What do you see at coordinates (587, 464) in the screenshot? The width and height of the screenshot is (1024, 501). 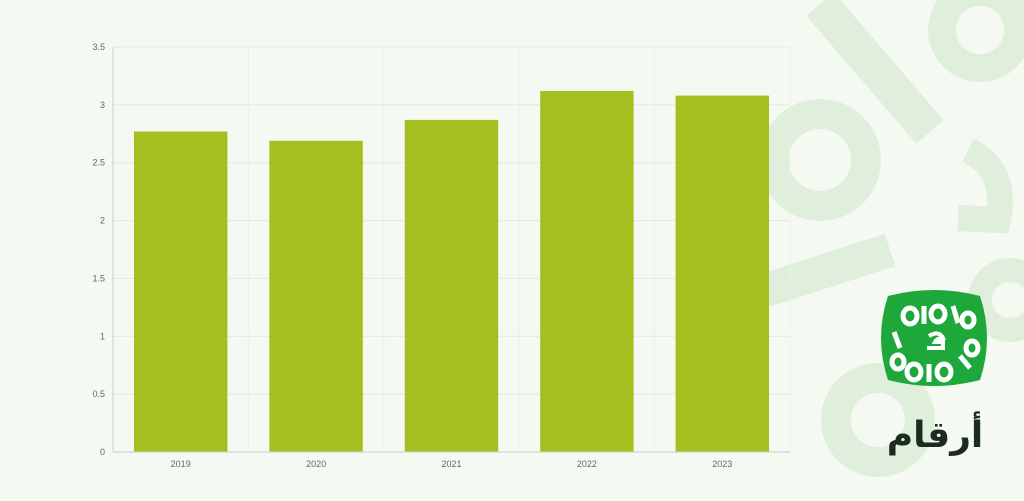 I see `x-tick-label: 2022` at bounding box center [587, 464].